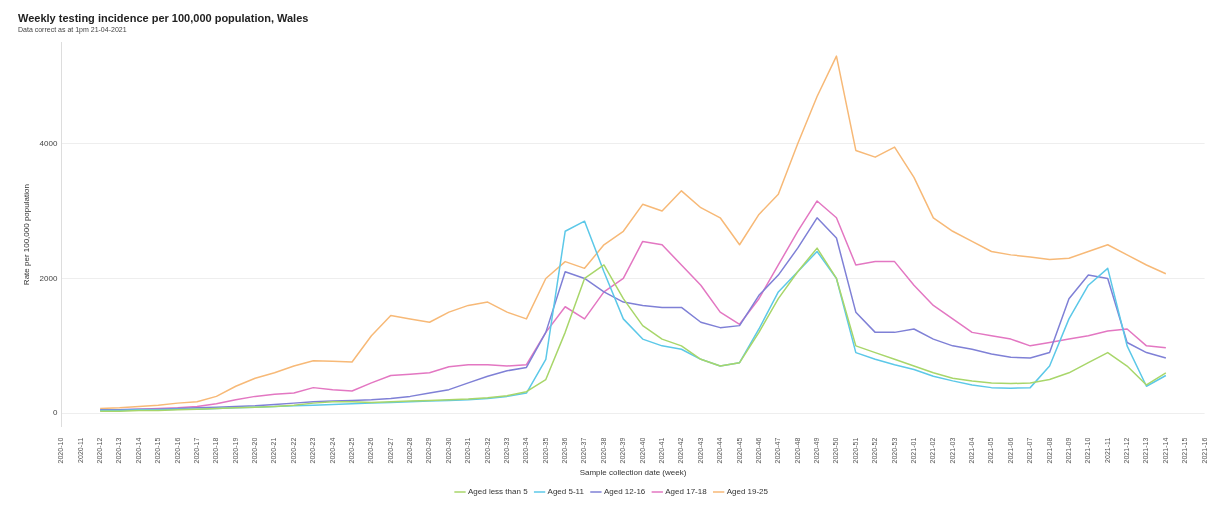 This screenshot has height=514, width=1226. What do you see at coordinates (566, 492) in the screenshot?
I see `legend-label: Aged 5-11` at bounding box center [566, 492].